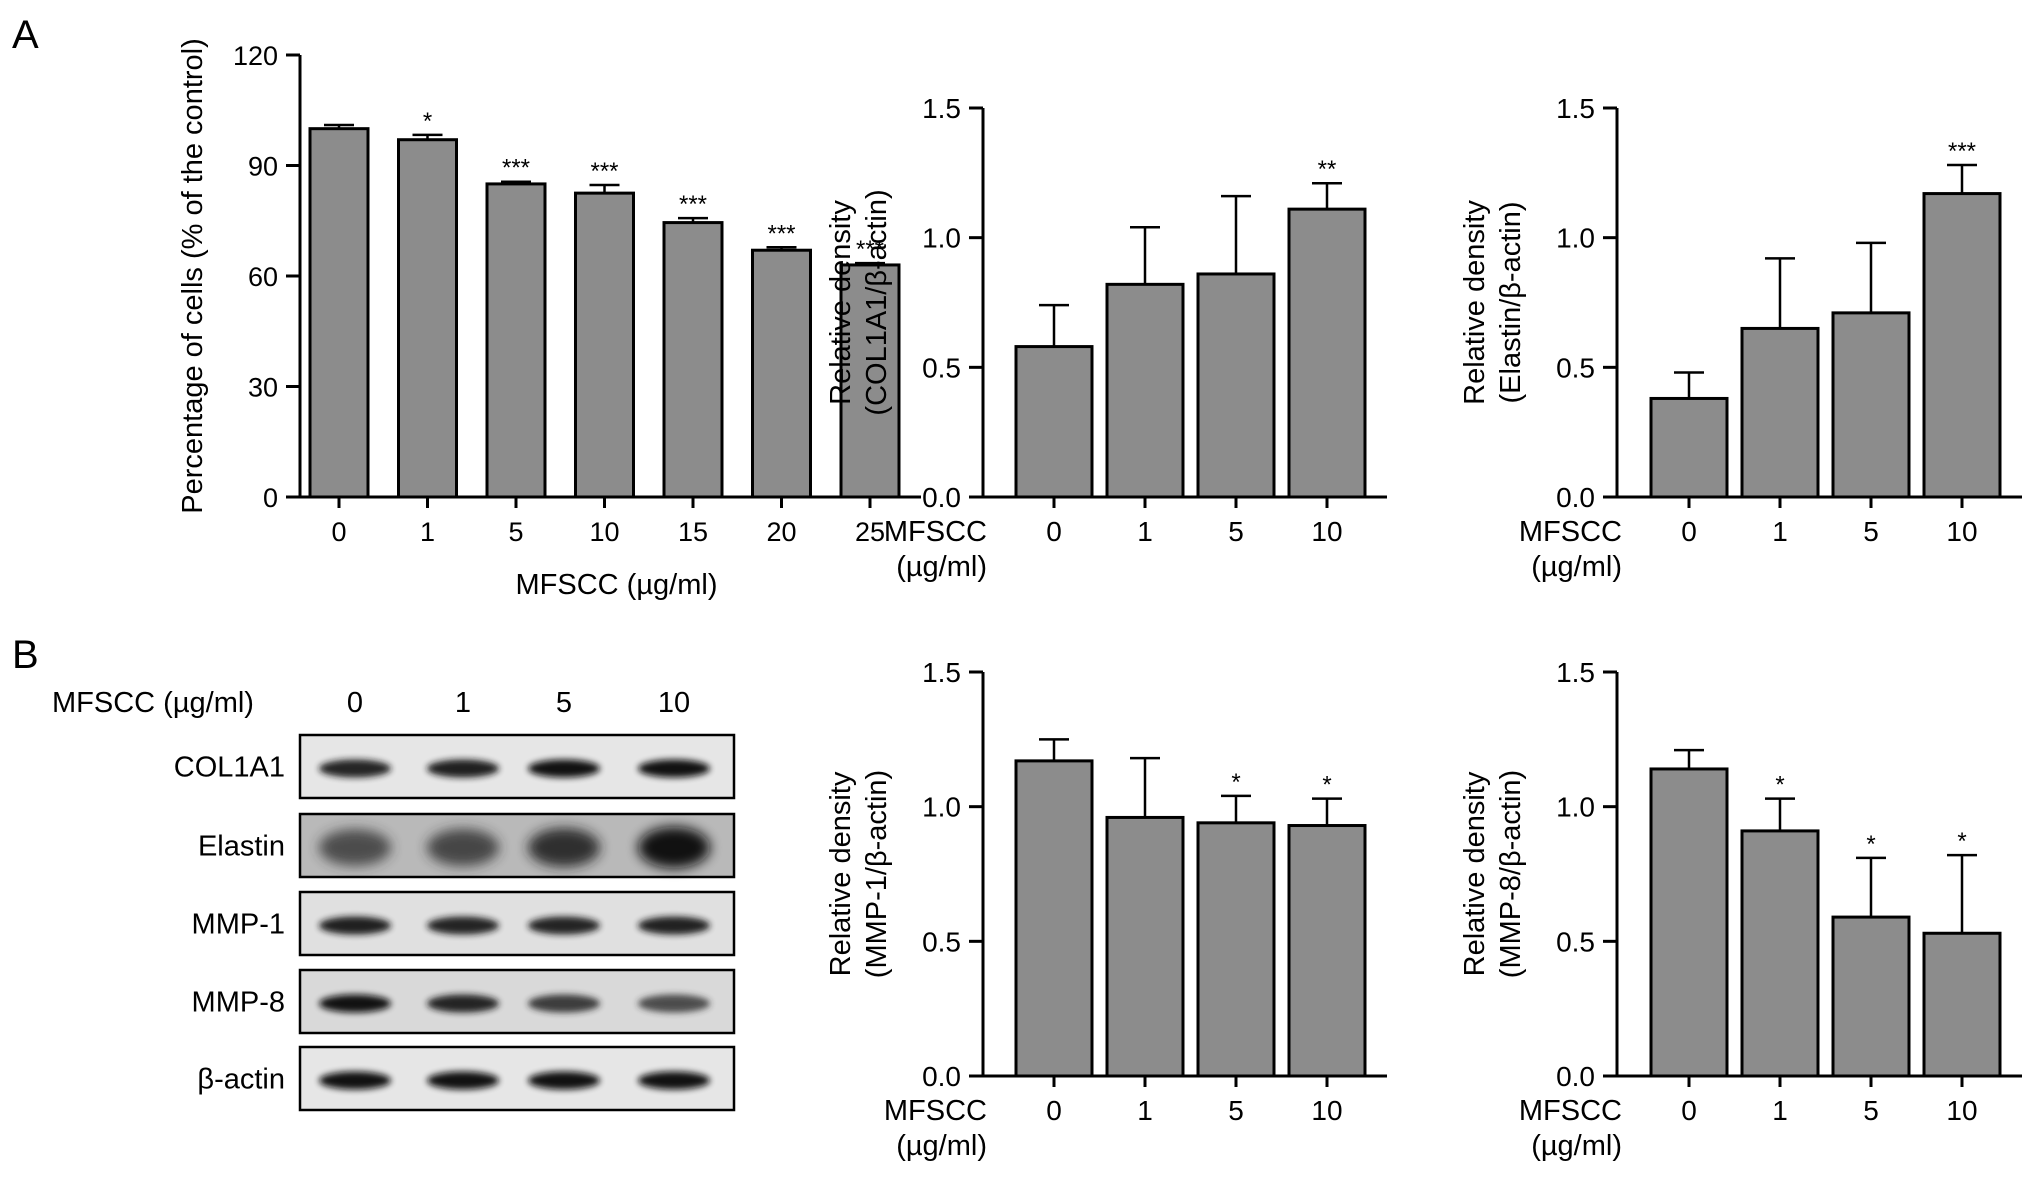 The height and width of the screenshot is (1179, 2032). Describe the element at coordinates (153, 703) in the screenshot. I see `blot-header-label: MFSCC (µg/ml)` at that location.